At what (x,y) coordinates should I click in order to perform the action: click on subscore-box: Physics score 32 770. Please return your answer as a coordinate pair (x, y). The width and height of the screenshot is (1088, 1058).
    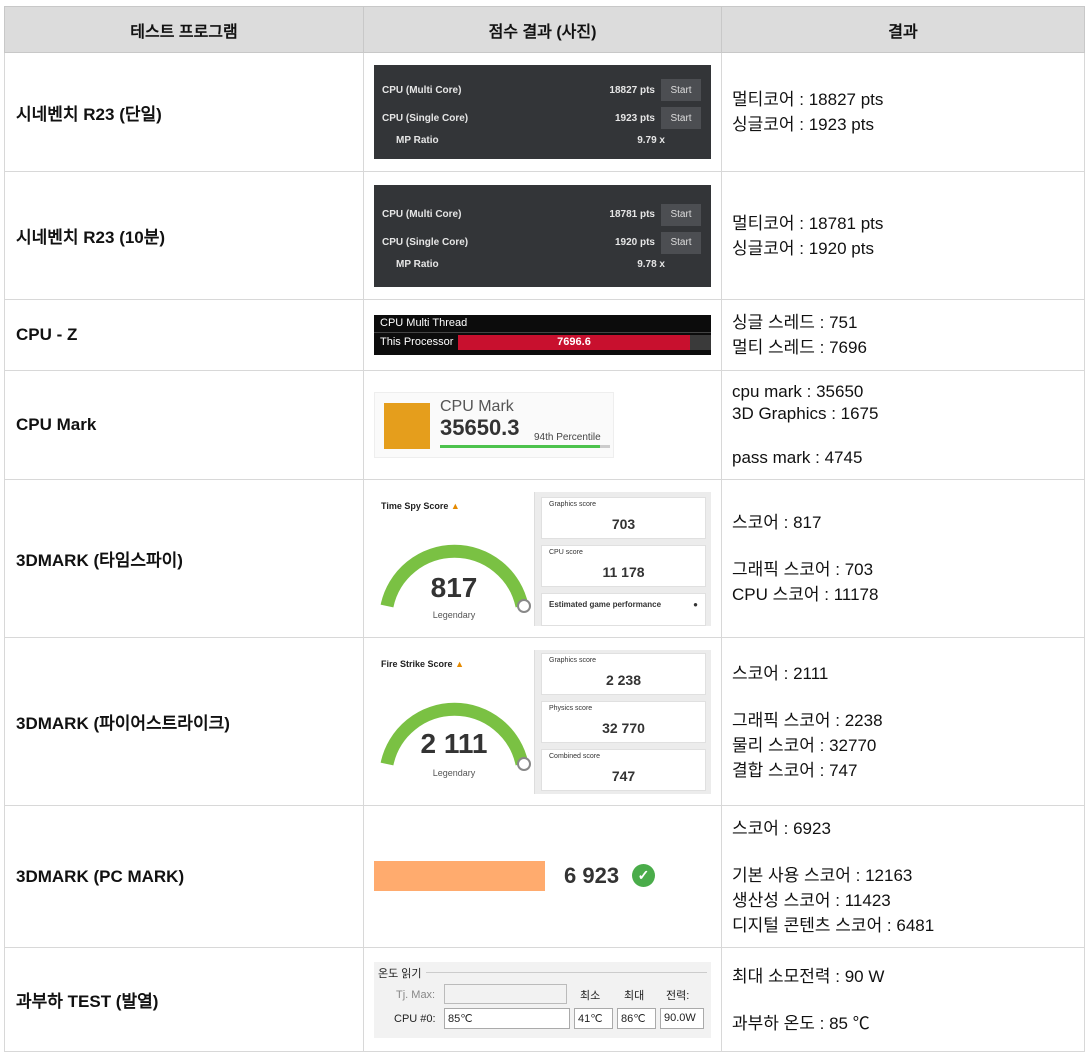
    Looking at the image, I should click on (623, 721).